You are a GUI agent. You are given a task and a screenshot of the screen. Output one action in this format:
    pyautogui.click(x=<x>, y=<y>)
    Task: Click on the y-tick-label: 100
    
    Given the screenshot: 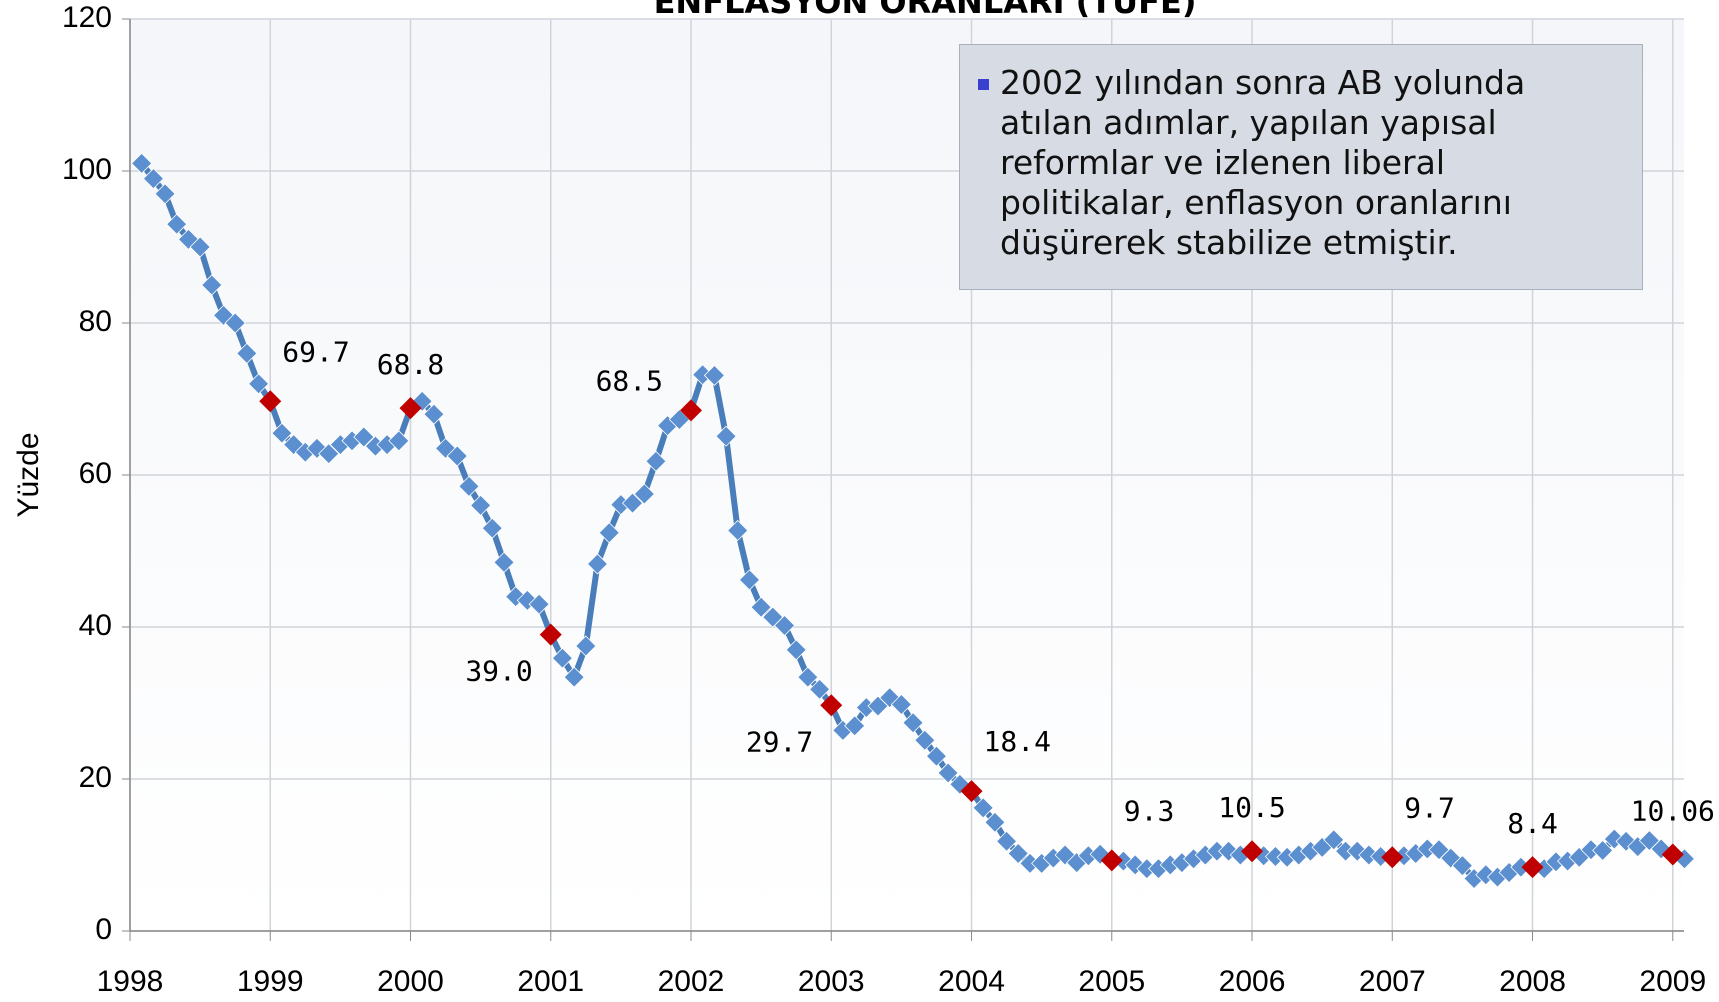 What is the action you would take?
    pyautogui.click(x=87, y=169)
    